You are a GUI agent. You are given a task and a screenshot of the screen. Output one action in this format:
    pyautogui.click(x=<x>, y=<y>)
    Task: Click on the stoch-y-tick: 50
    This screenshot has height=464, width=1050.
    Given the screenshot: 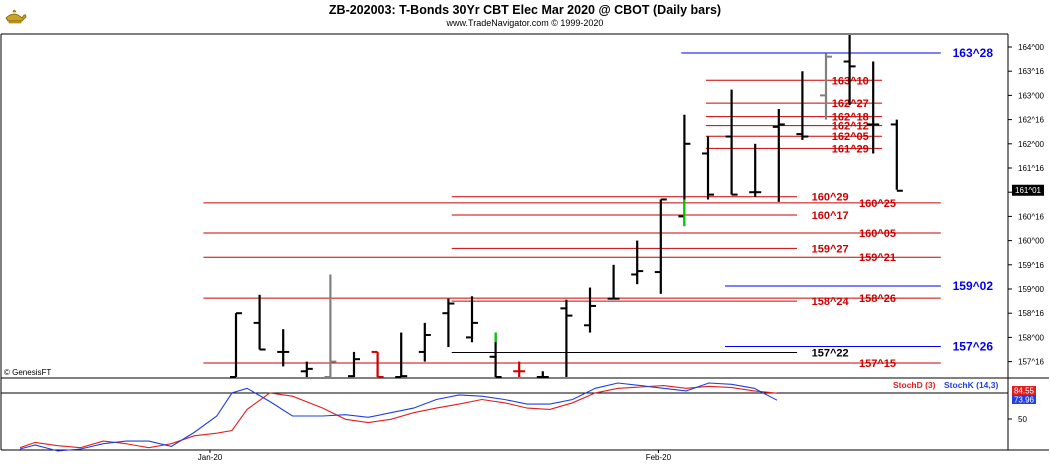 What is the action you would take?
    pyautogui.click(x=1022, y=419)
    